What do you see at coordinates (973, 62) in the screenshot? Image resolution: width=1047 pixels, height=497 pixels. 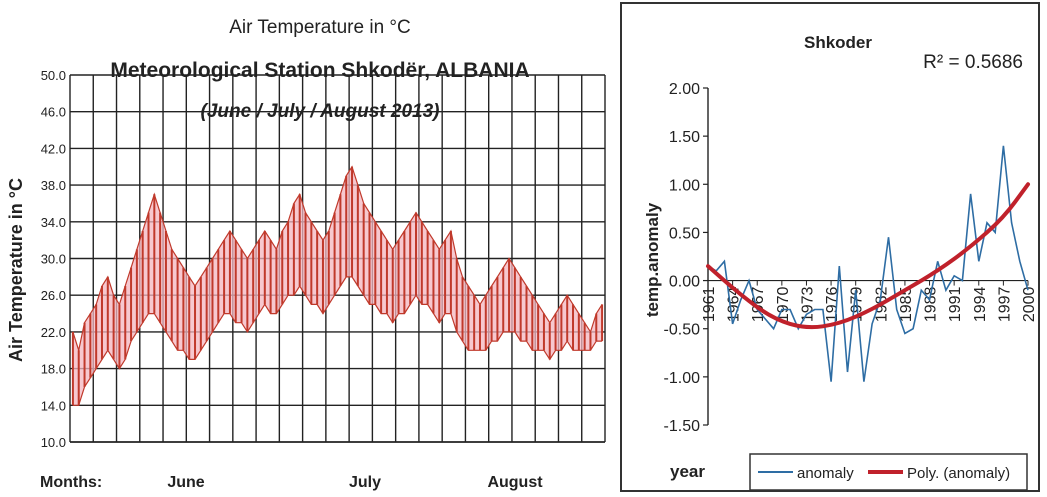 I see `r-squared-label: R² = 0.5686` at bounding box center [973, 62].